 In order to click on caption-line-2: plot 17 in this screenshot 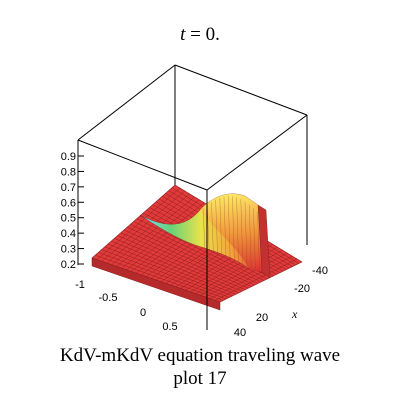, I will do `click(200, 378)`.